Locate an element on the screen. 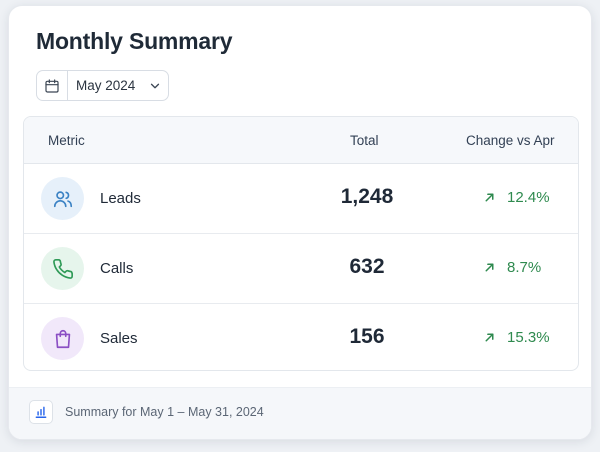  change-percent: 8.7% is located at coordinates (524, 267).